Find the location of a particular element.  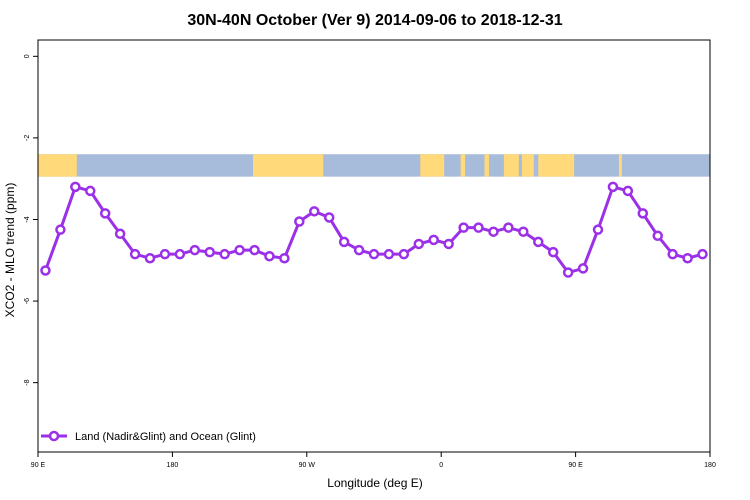

y-tick-label: -8 is located at coordinates (27, 382).